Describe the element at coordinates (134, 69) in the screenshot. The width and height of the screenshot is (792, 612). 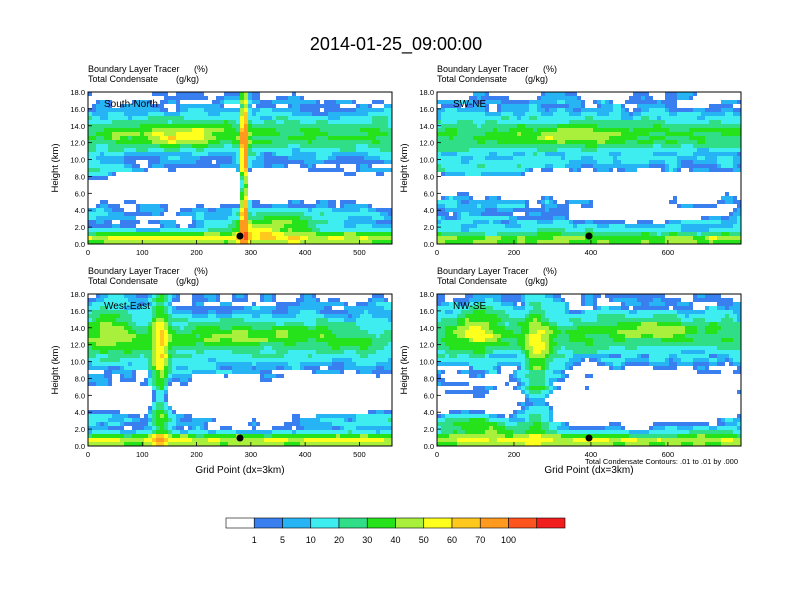
I see `panel-subtitle-1: Boundary Layer Tracer` at that location.